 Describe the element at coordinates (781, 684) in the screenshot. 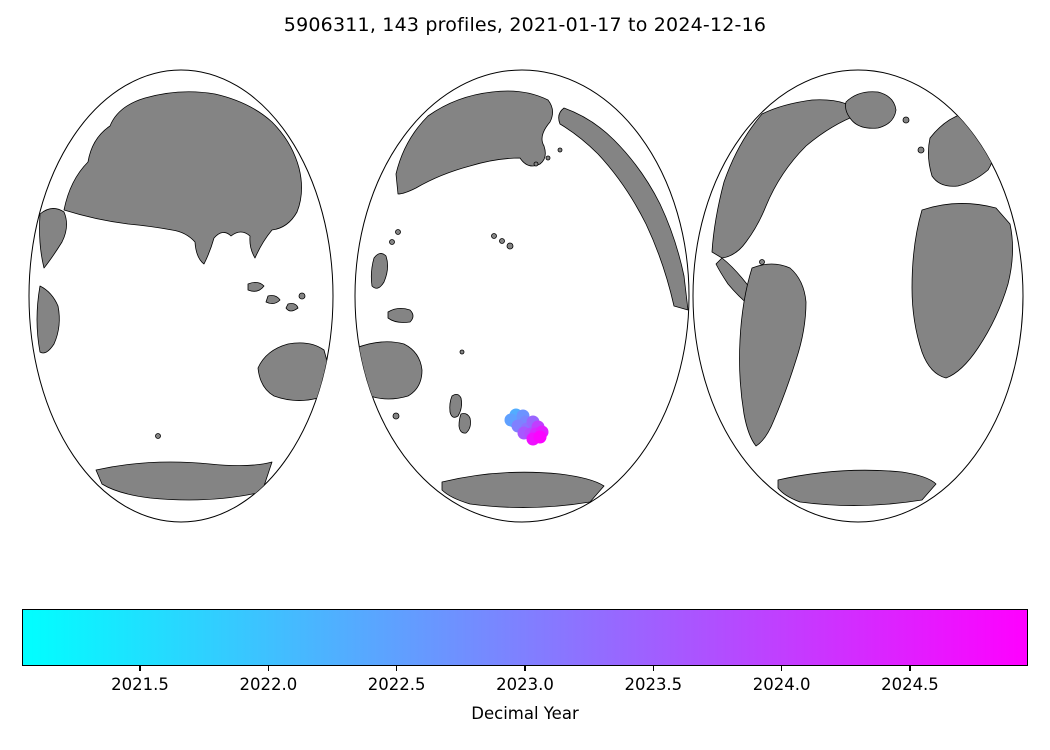

I see `colorbar-tick-label: 2024.0` at that location.